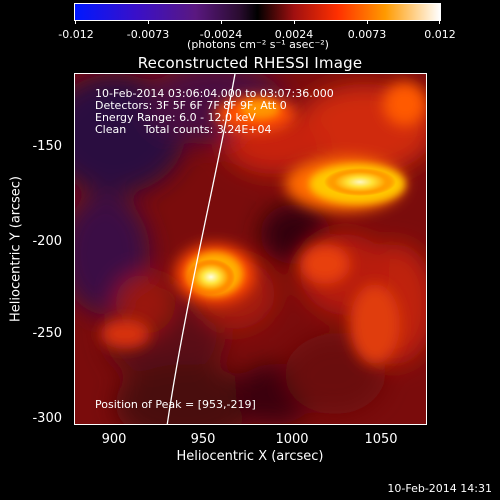  What do you see at coordinates (114, 439) in the screenshot?
I see `x-tick-label: 900` at bounding box center [114, 439].